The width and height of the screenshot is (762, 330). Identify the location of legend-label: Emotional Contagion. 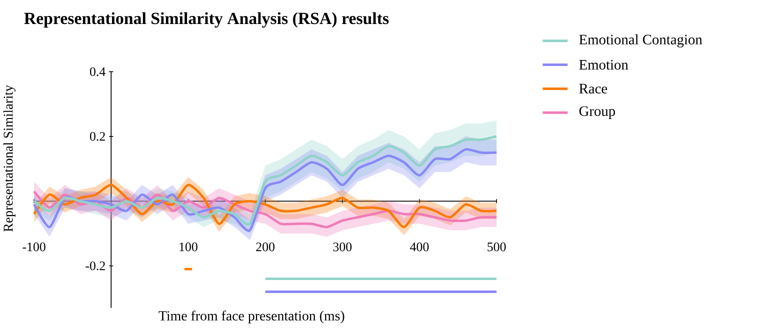
(640, 41).